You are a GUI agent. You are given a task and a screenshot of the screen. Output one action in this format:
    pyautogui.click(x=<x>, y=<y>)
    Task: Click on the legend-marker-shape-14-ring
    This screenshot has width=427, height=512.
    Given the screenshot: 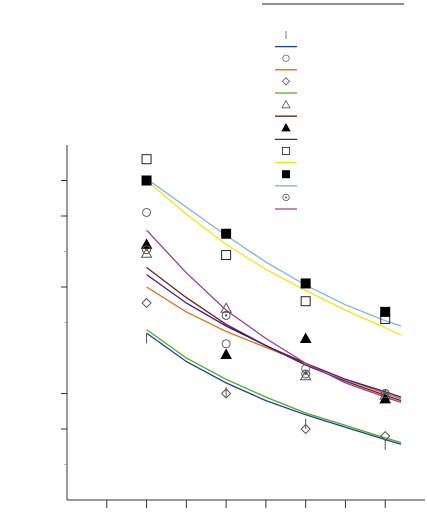 What is the action you would take?
    pyautogui.click(x=286, y=197)
    